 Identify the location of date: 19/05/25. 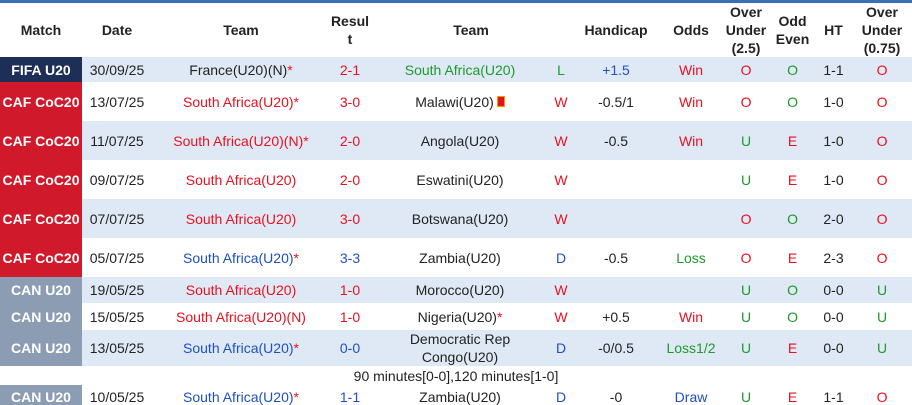
(117, 290).